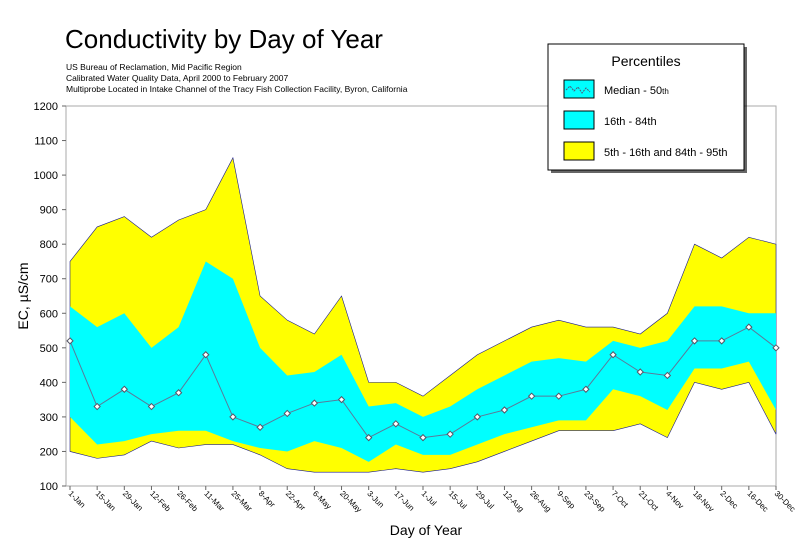 This screenshot has width=800, height=560. Describe the element at coordinates (458, 500) in the screenshot. I see `x-tick-label: 15-Jul` at that location.